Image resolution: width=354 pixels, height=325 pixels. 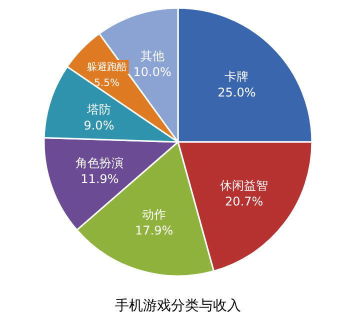 What do you see at coordinates (154, 215) in the screenshot?
I see `slice-label: 动作` at bounding box center [154, 215].